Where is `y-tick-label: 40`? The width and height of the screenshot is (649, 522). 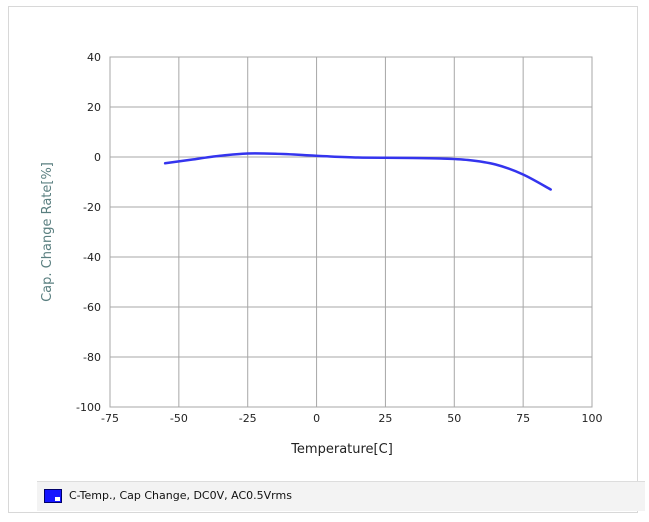 y-tick-label: 40 is located at coordinates (94, 57).